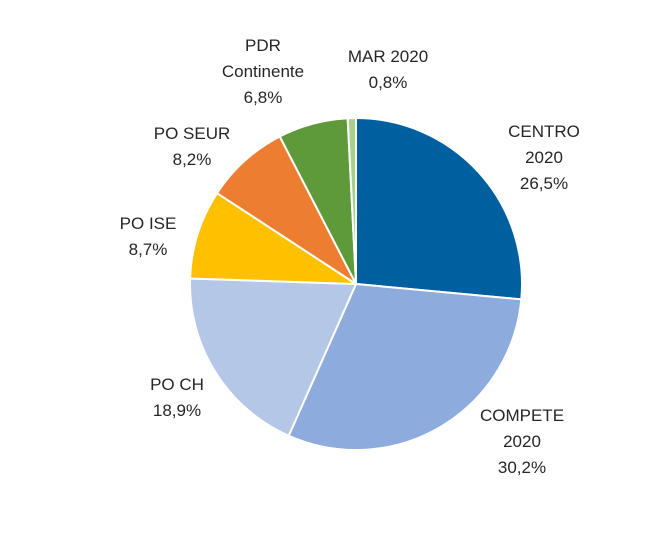  I want to click on slice-name-label: COMPETE, so click(522, 415).